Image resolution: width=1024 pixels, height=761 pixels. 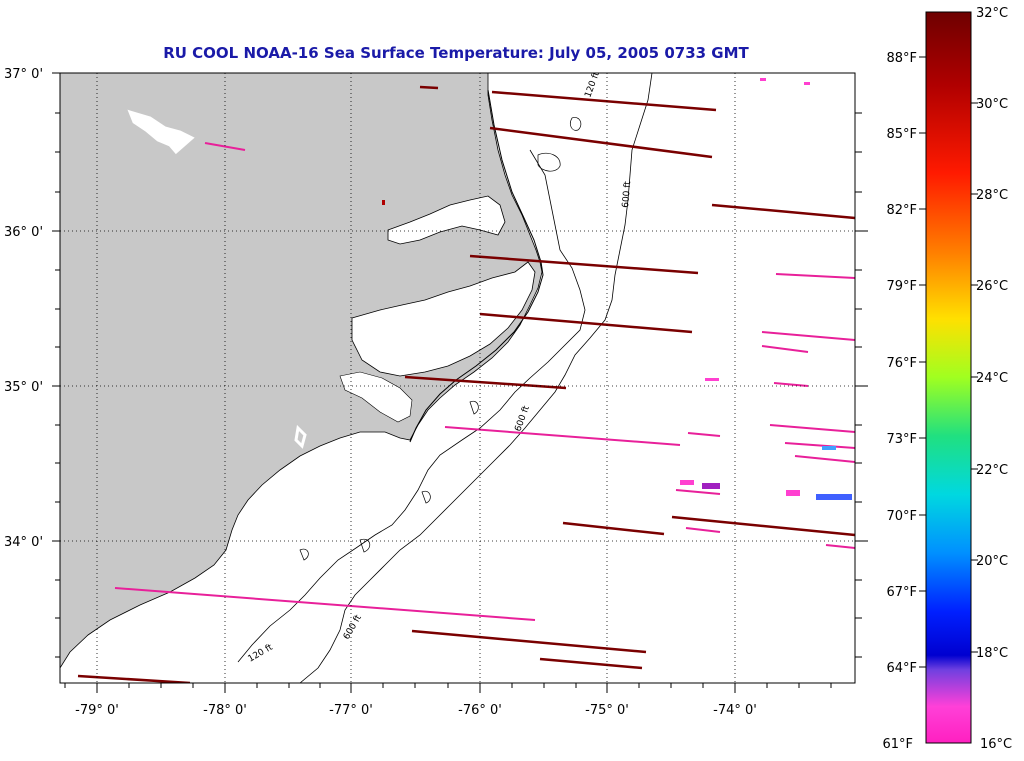 What do you see at coordinates (607, 710) in the screenshot?
I see `lon-label-75: -75° 0'` at bounding box center [607, 710].